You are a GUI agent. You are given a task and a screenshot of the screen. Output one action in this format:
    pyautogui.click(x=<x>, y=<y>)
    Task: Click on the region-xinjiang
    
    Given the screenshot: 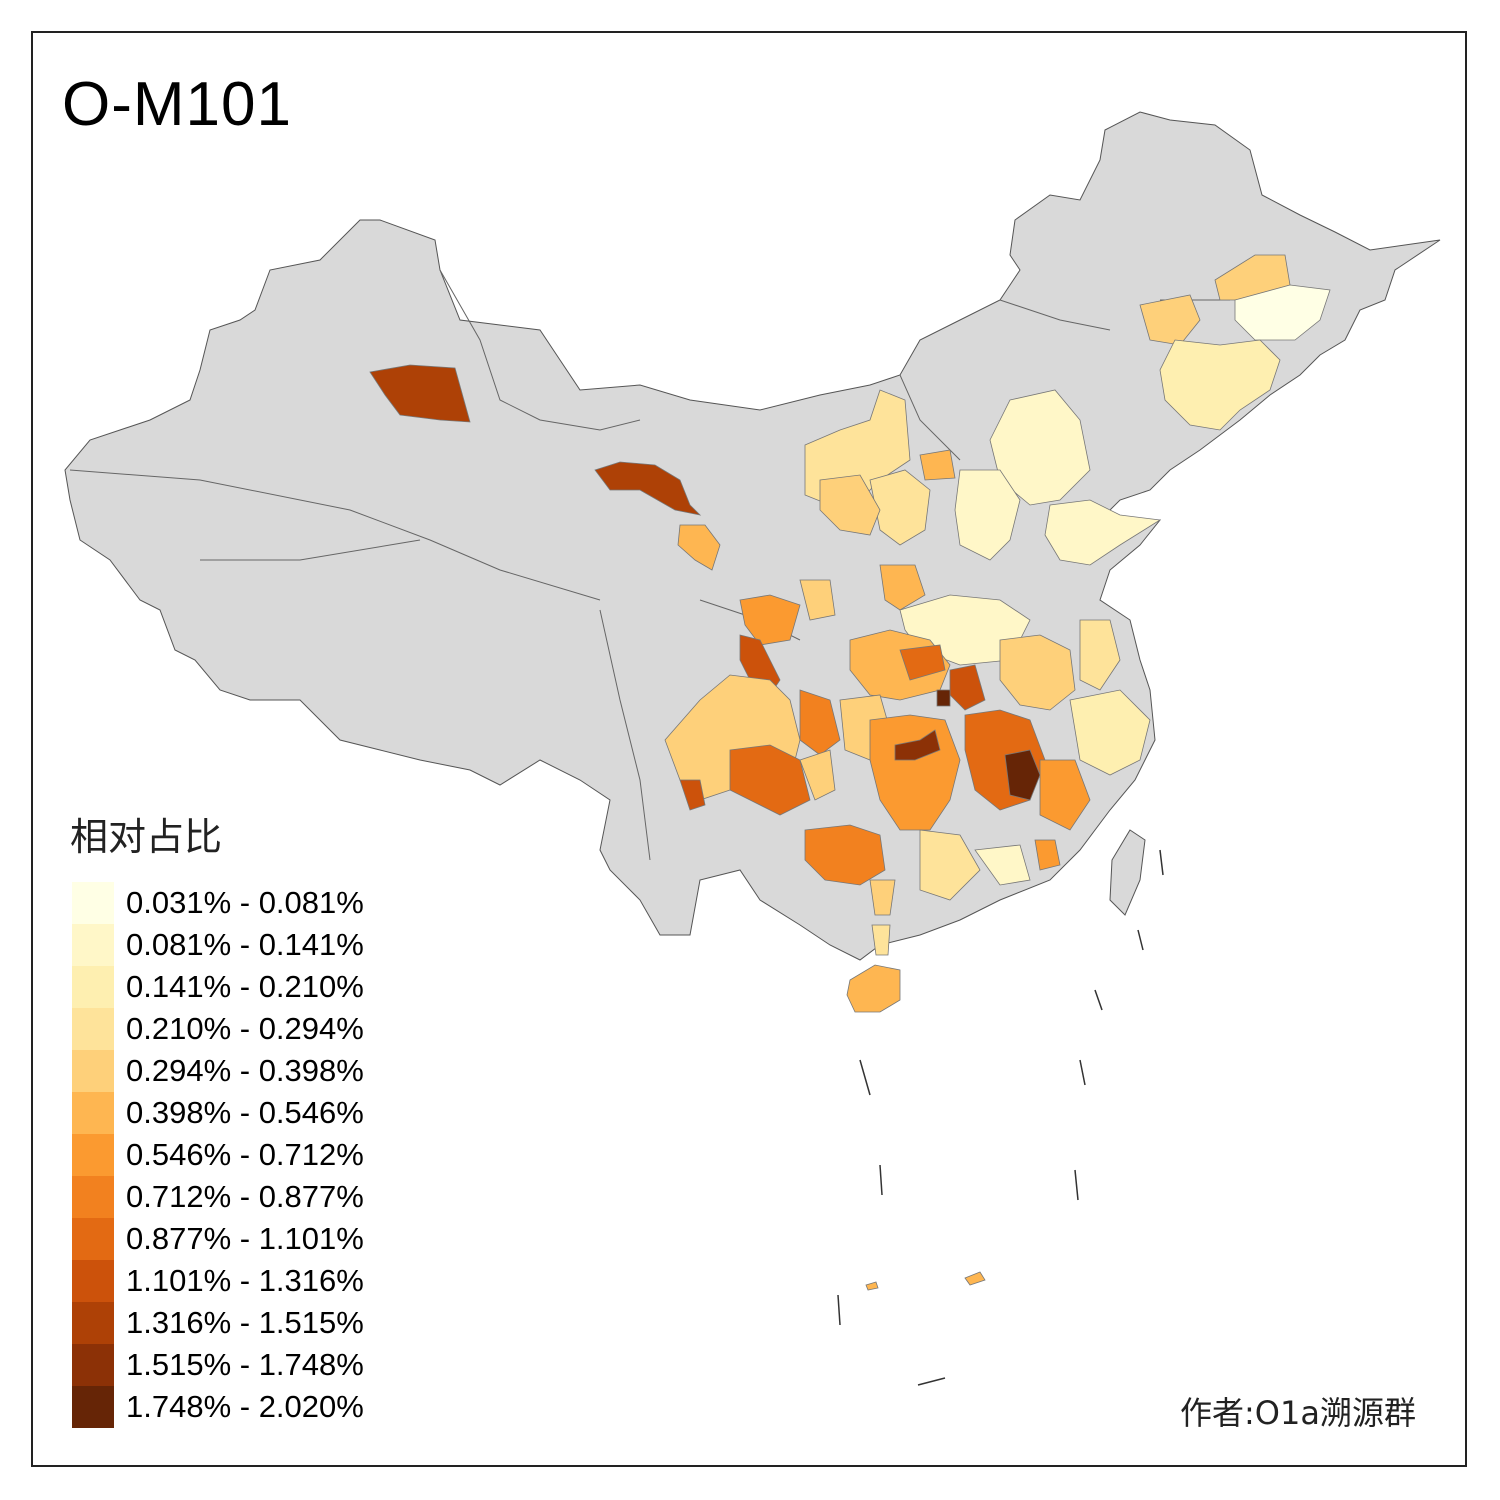 What is the action you would take?
    pyautogui.click(x=420, y=393)
    